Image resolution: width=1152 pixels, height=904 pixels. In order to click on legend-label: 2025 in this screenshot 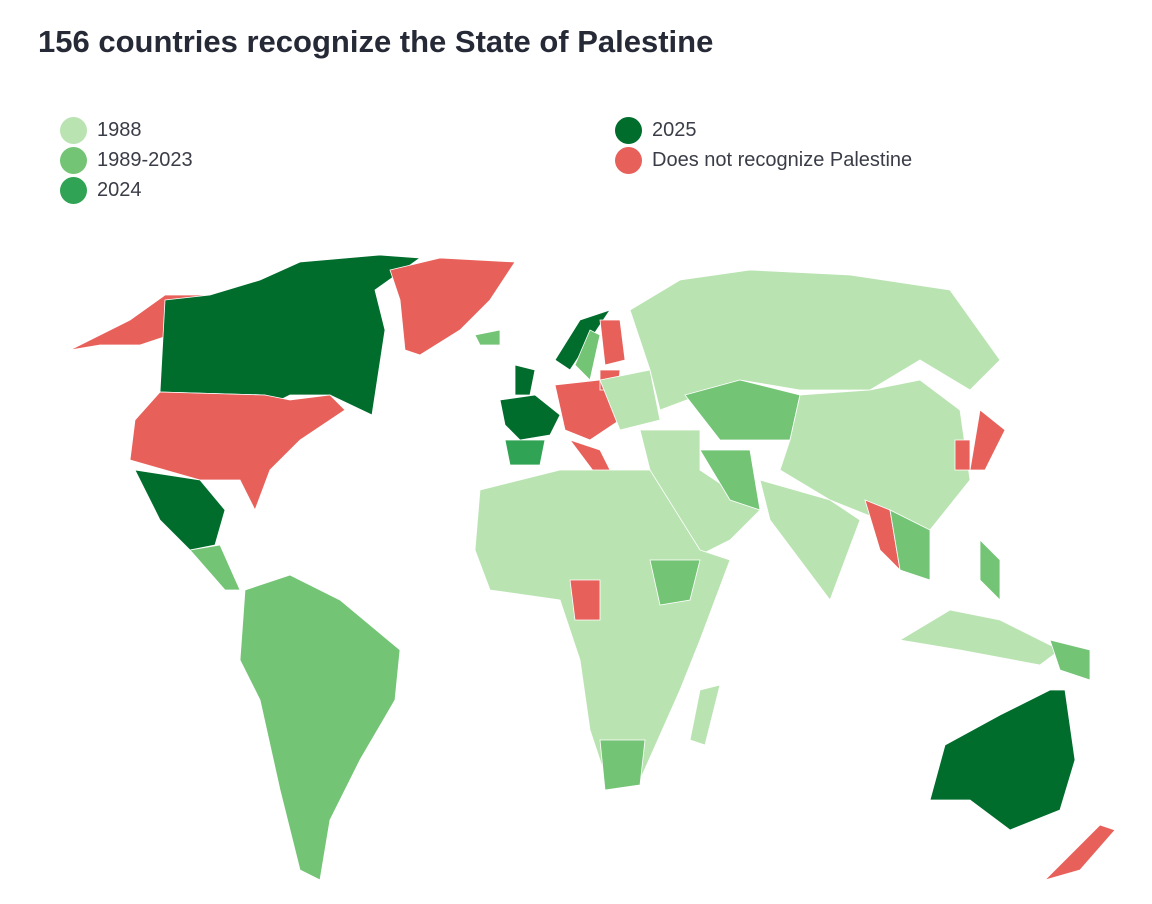, I will do `click(674, 129)`.